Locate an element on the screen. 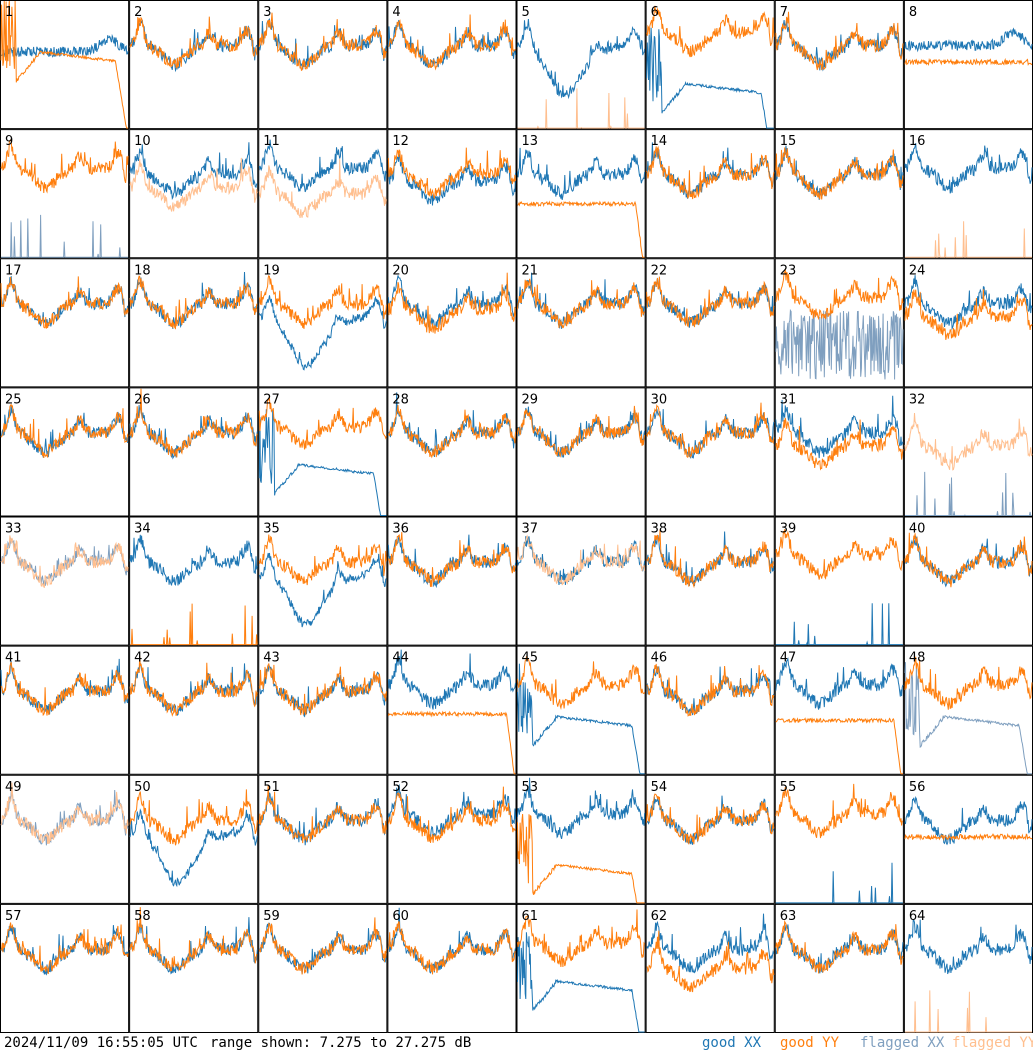 This screenshot has width=1033, height=1053. panel-label: 15 is located at coordinates (788, 141).